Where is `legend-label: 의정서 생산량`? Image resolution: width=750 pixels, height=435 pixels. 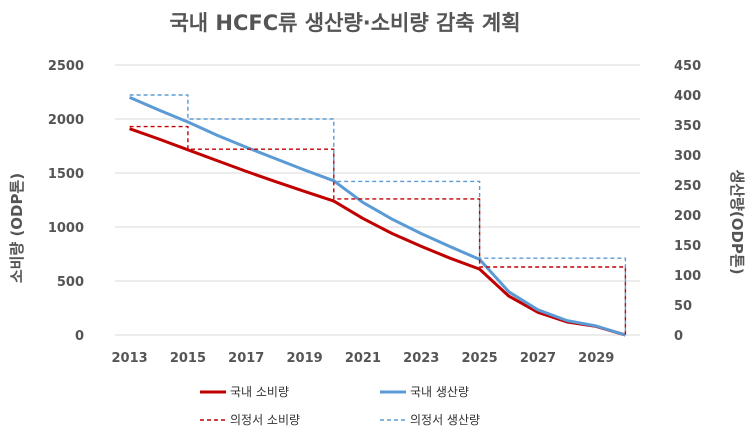 legend-label: 의정서 생산량 is located at coordinates (445, 420).